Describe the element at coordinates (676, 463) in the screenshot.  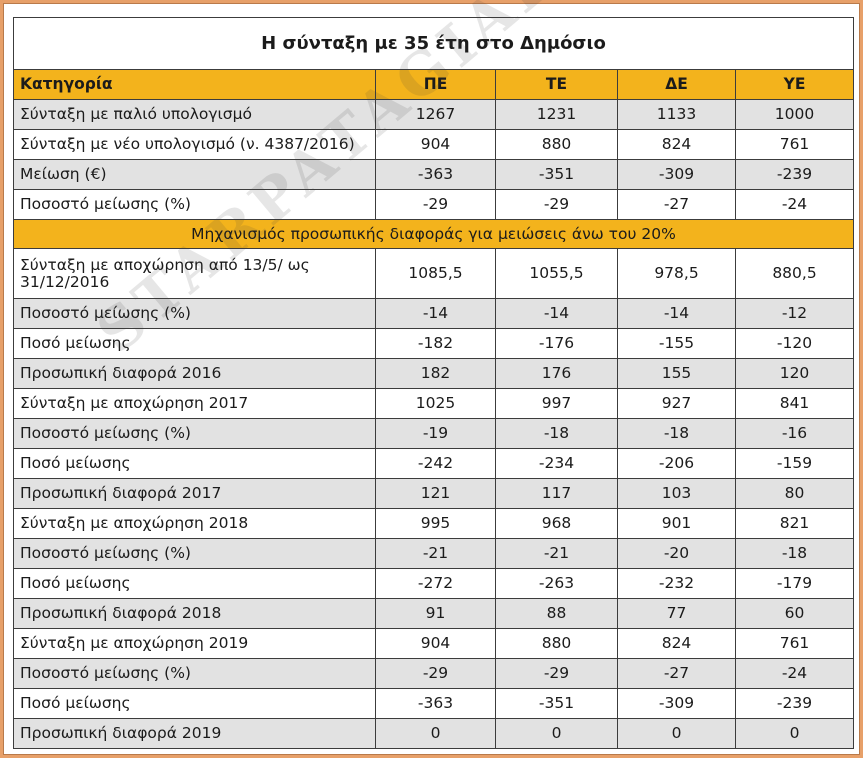
I see `cell-value: -206` at that location.